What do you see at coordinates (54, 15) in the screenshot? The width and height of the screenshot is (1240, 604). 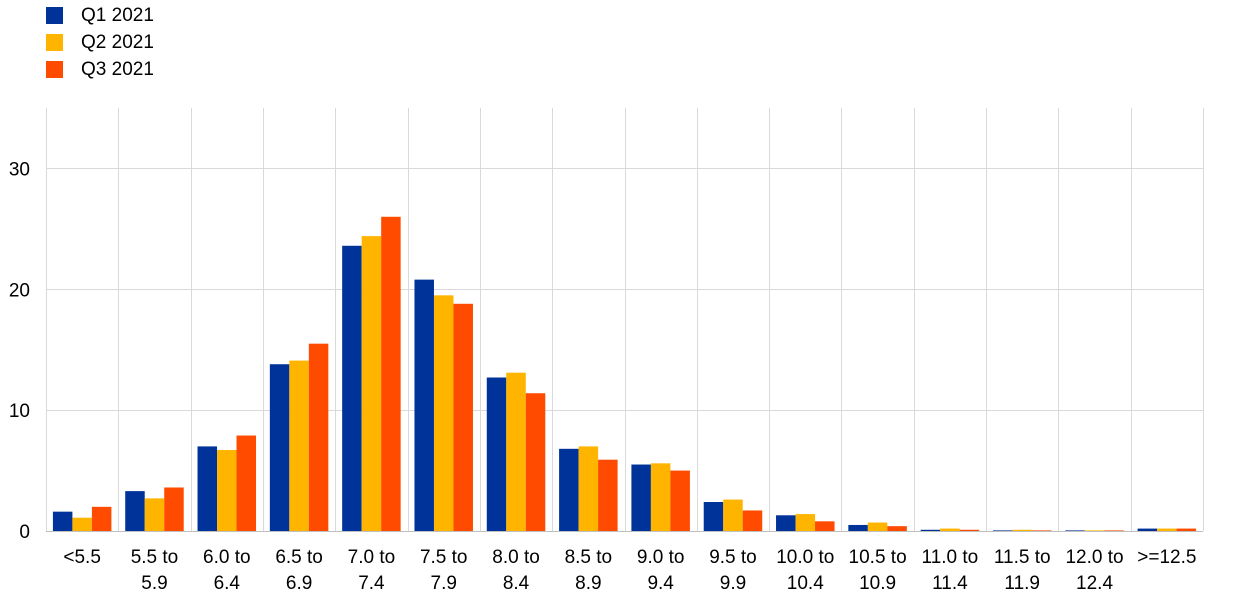 I see `legend-swatch-q1` at bounding box center [54, 15].